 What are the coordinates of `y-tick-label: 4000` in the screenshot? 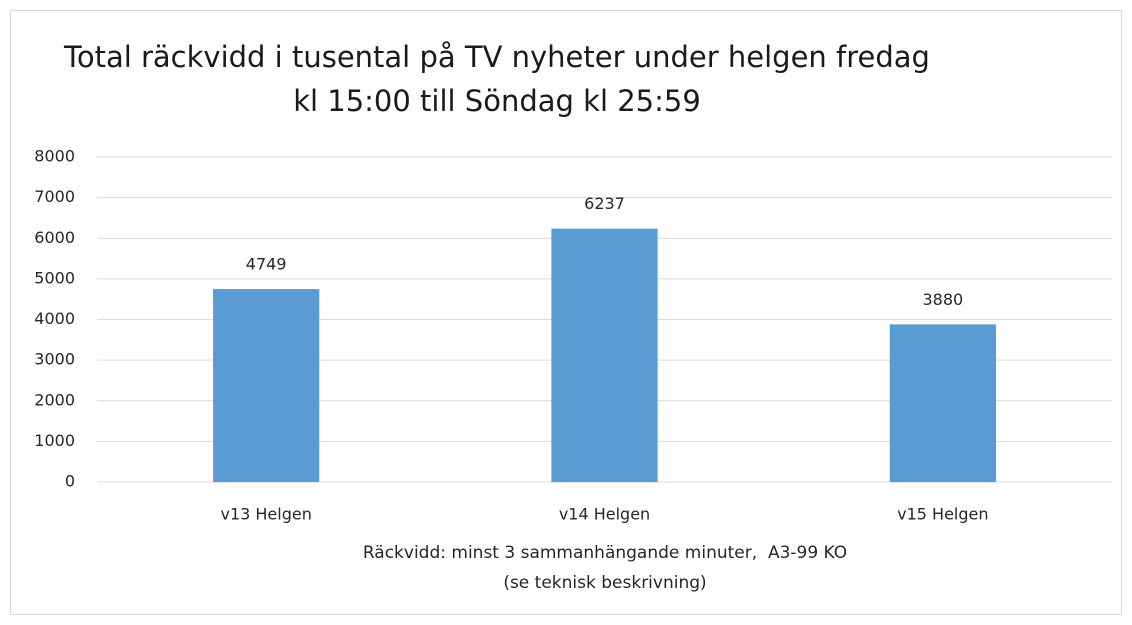 It's located at (54, 318).